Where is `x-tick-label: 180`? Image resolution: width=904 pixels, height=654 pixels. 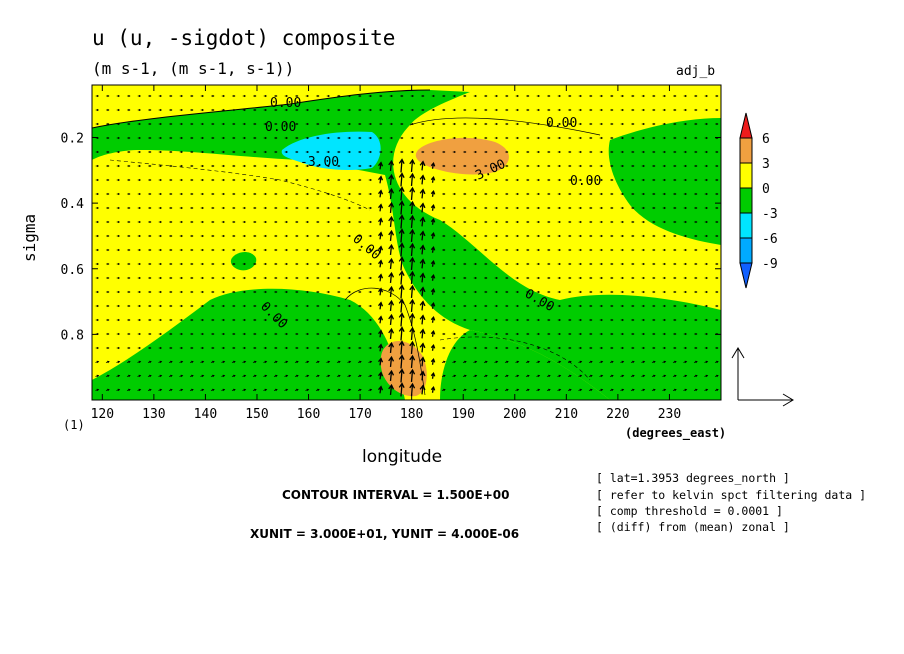
x-tick-label: 180 is located at coordinates (411, 414).